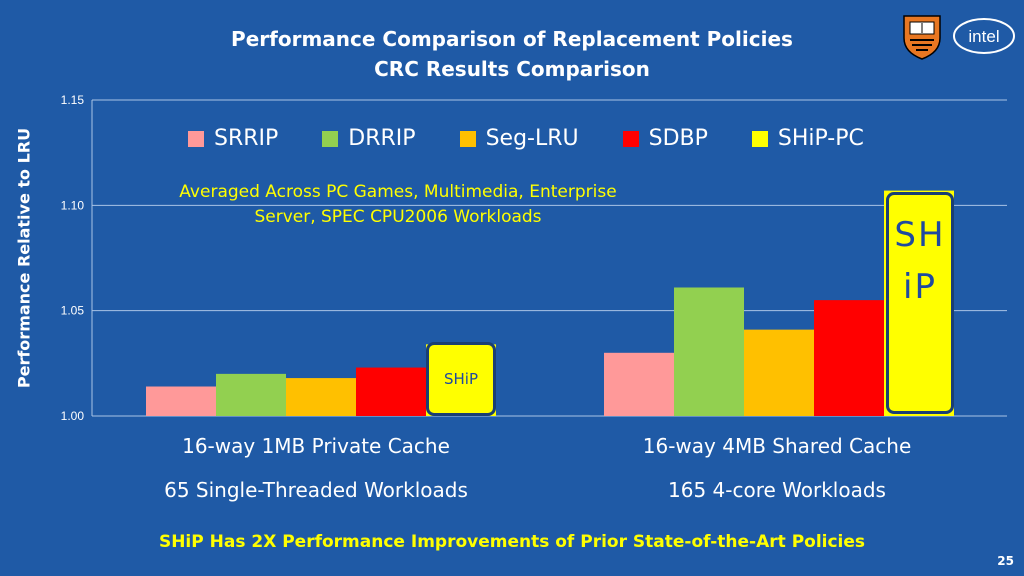  I want to click on legend-label-seg-lru: Seg-LRU, so click(532, 138).